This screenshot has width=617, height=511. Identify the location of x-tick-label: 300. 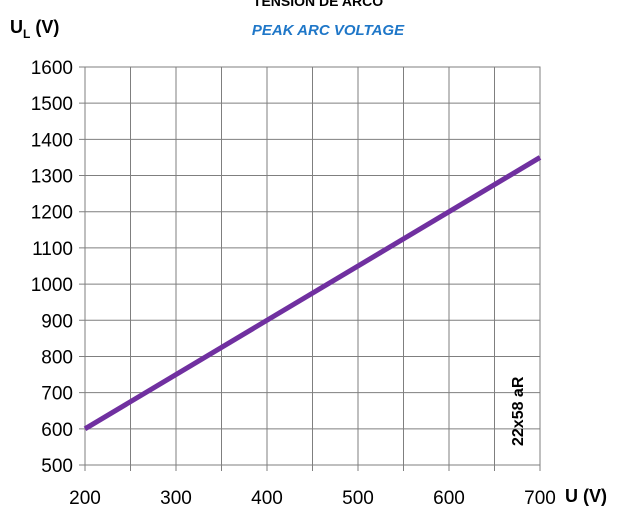
(176, 498).